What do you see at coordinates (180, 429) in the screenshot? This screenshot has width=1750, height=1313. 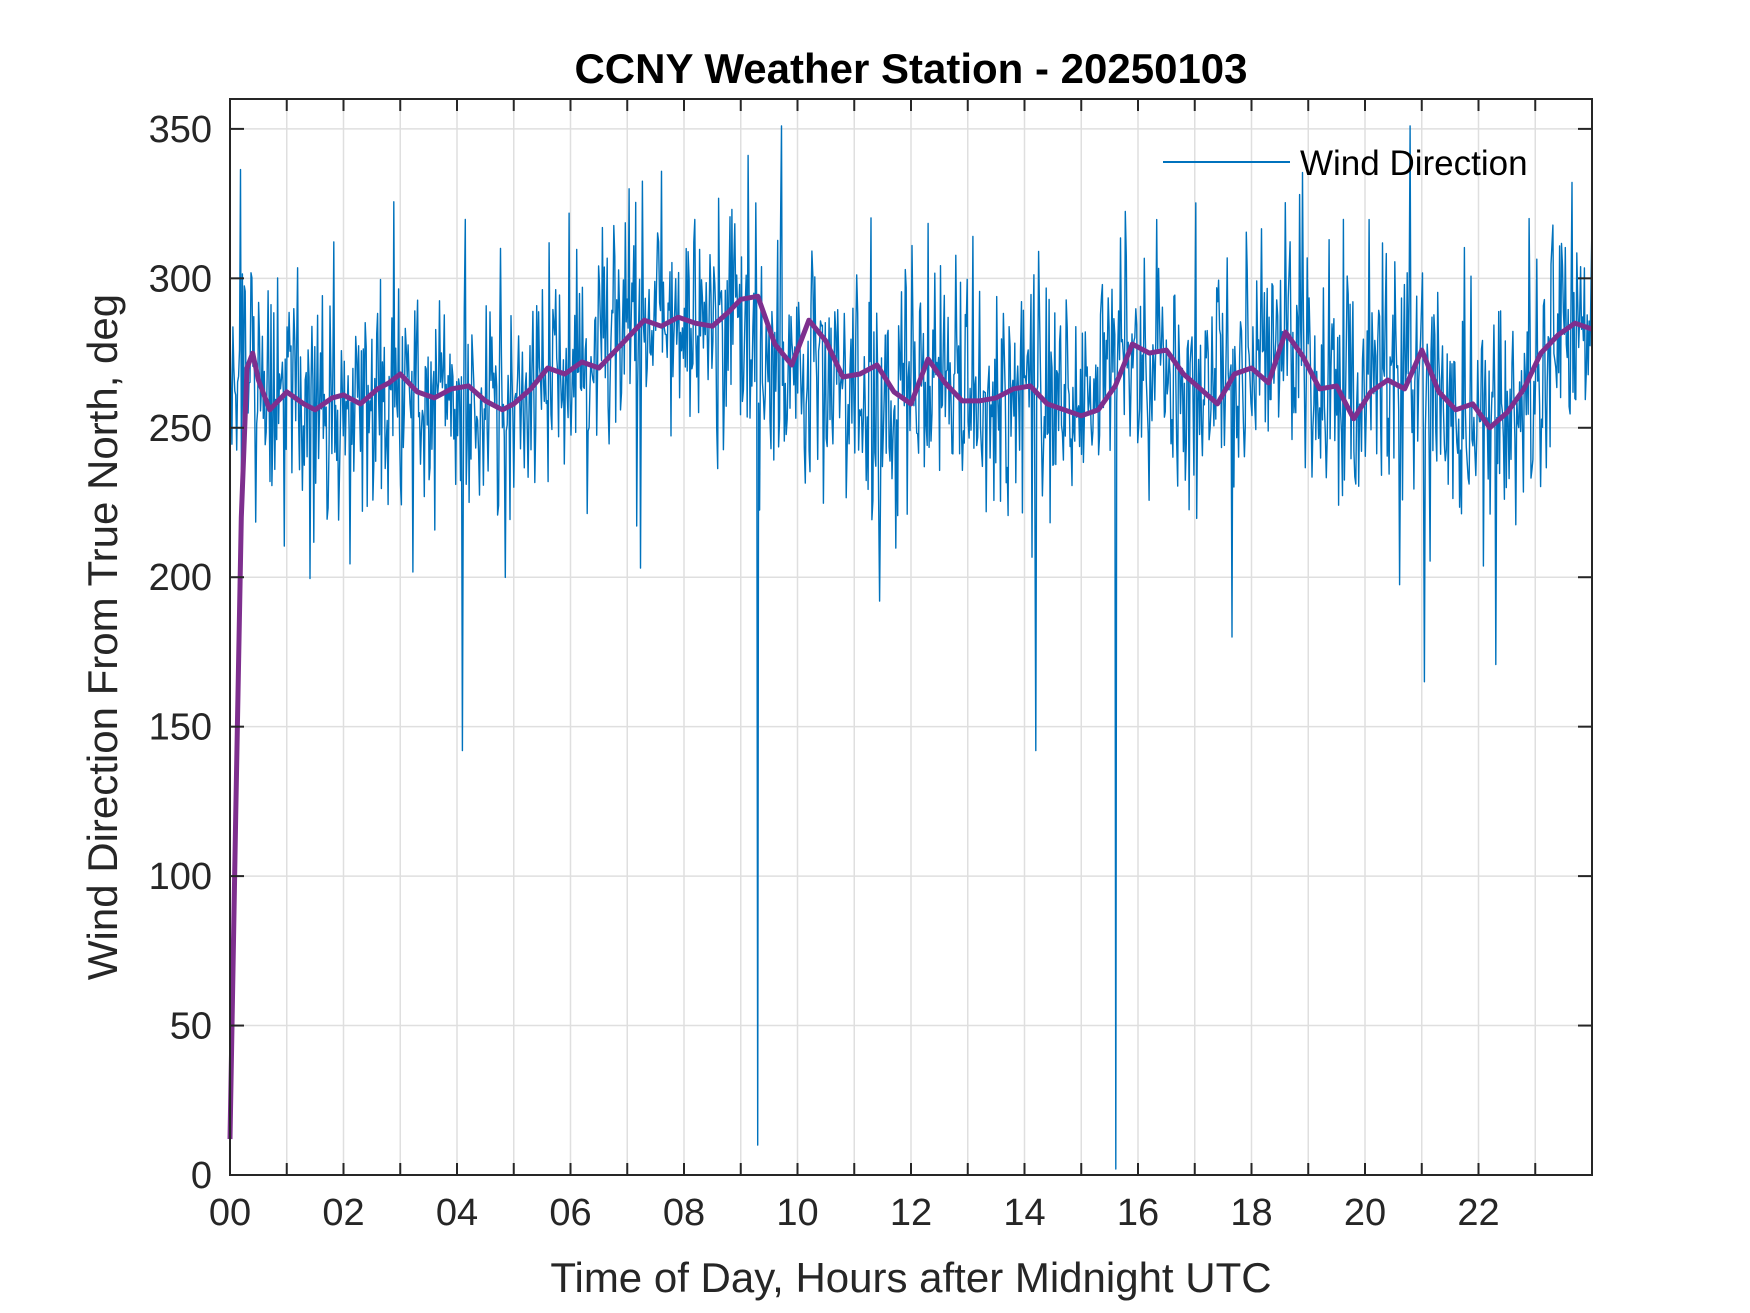 I see `y-tick-label: 250` at bounding box center [180, 429].